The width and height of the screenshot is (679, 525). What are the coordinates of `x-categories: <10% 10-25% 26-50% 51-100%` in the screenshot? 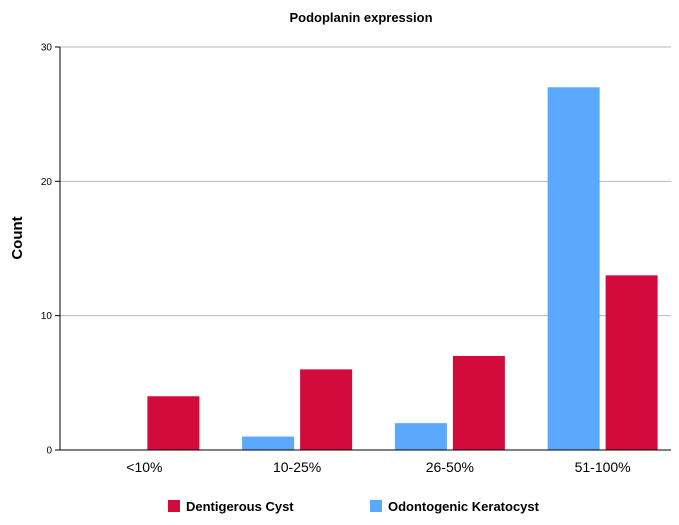 It's located at (378, 467).